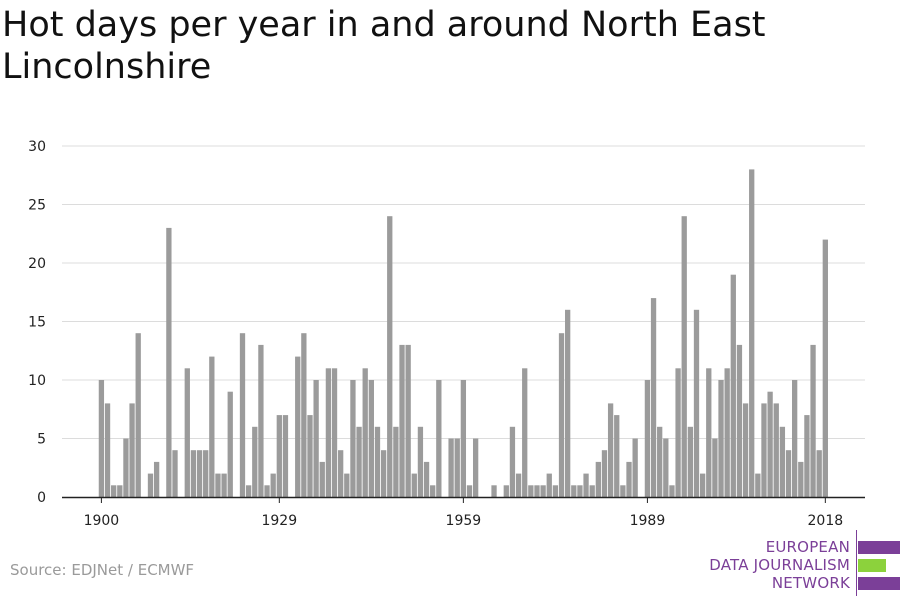  I want to click on bar-1923, so click(242, 415).